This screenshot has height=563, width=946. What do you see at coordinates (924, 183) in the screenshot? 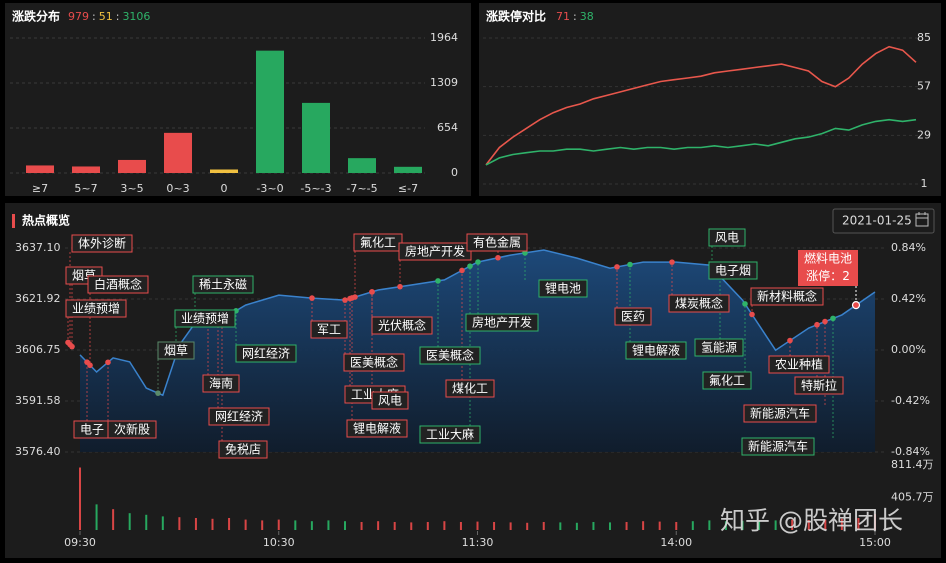
I see `y-tick-label: 1` at bounding box center [924, 183].